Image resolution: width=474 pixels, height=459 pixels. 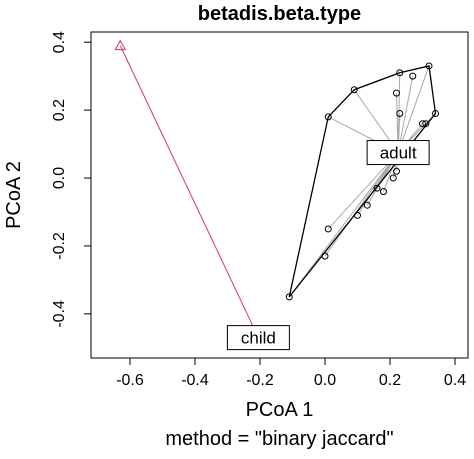 I want to click on x-tick-label: -0.6, so click(x=130, y=380).